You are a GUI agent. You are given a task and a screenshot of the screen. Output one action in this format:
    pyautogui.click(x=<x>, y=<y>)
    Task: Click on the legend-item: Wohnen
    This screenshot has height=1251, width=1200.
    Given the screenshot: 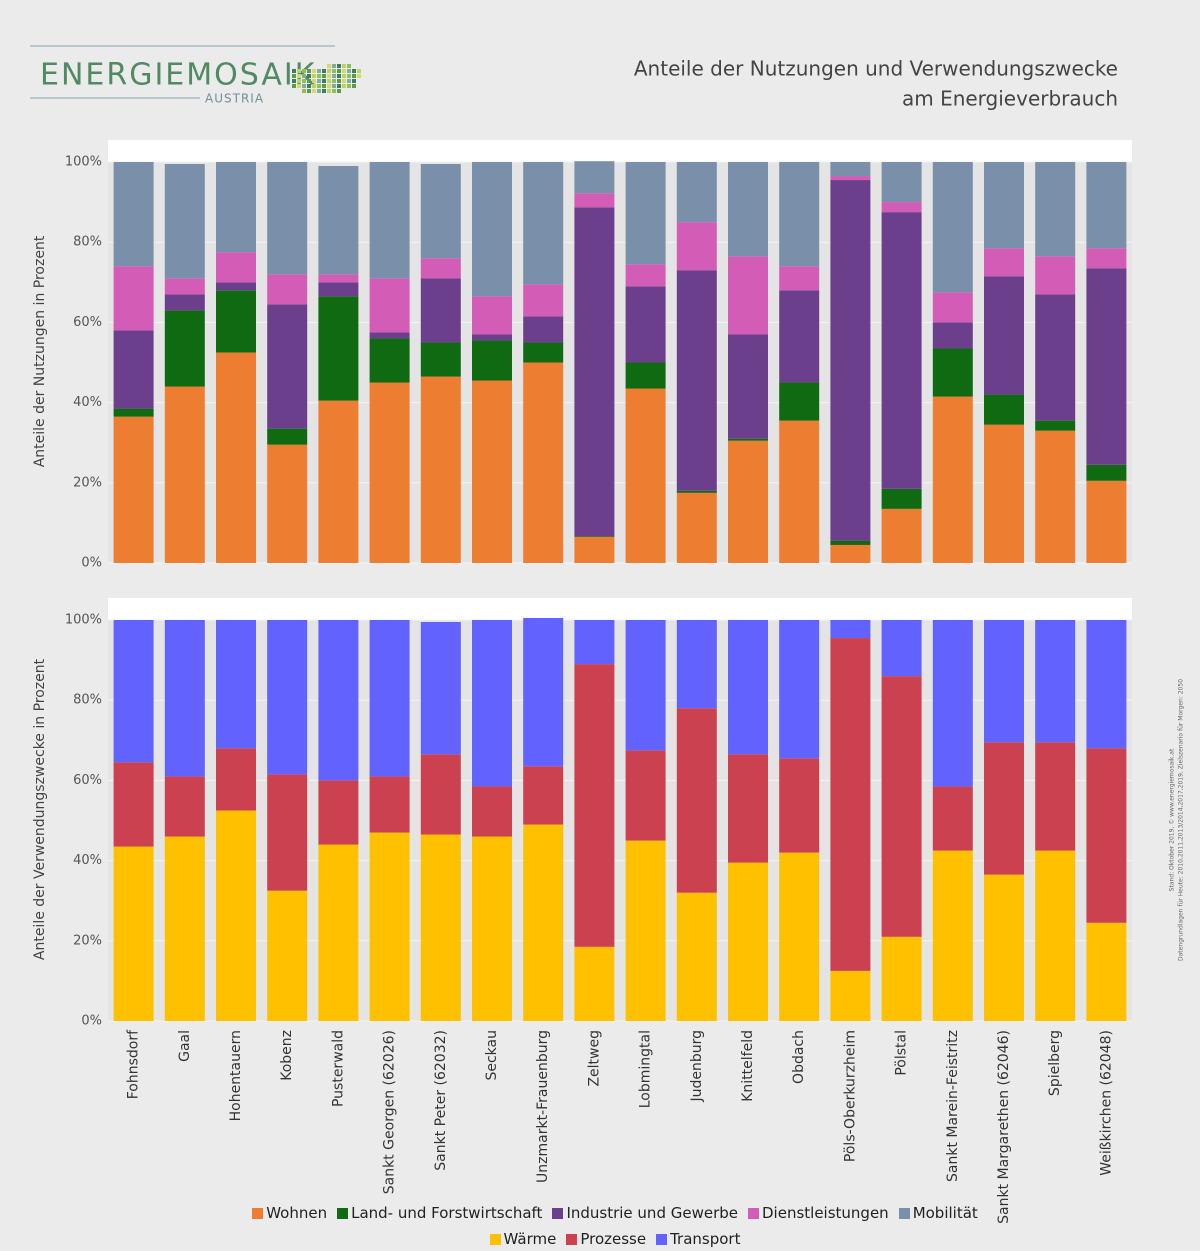 What is the action you would take?
    pyautogui.click(x=290, y=1213)
    